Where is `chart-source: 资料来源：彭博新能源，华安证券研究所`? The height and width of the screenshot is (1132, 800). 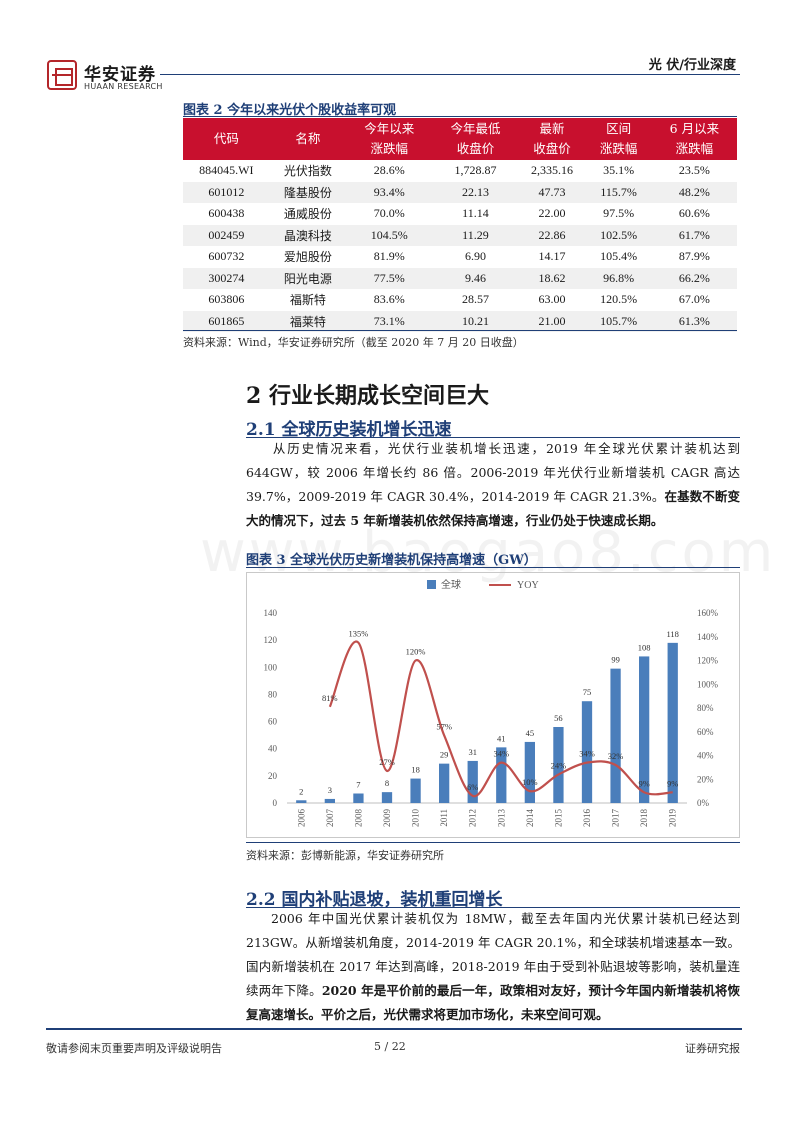 chart-source: 资料来源：彭博新能源，华安证券研究所 is located at coordinates (345, 855).